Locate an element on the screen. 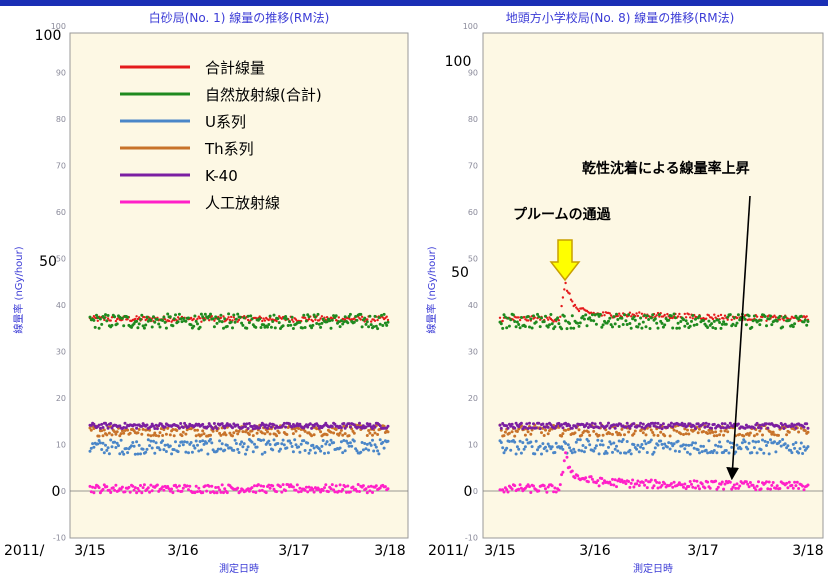 The width and height of the screenshot is (828, 576). y-axis-label-left: 線量率 (nGy/hour) is located at coordinates (18, 289).